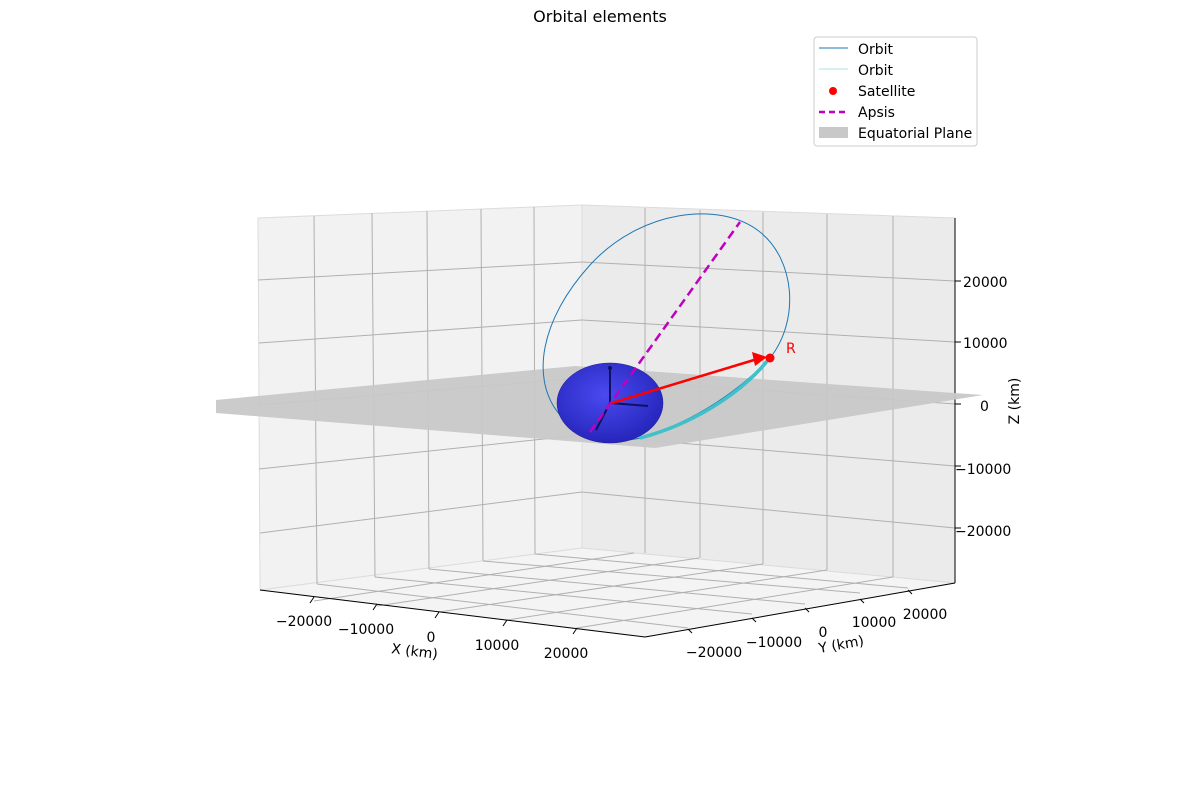 The height and width of the screenshot is (810, 1200). What do you see at coordinates (823, 633) in the screenshot?
I see `y-tick-label-3: 0` at bounding box center [823, 633].